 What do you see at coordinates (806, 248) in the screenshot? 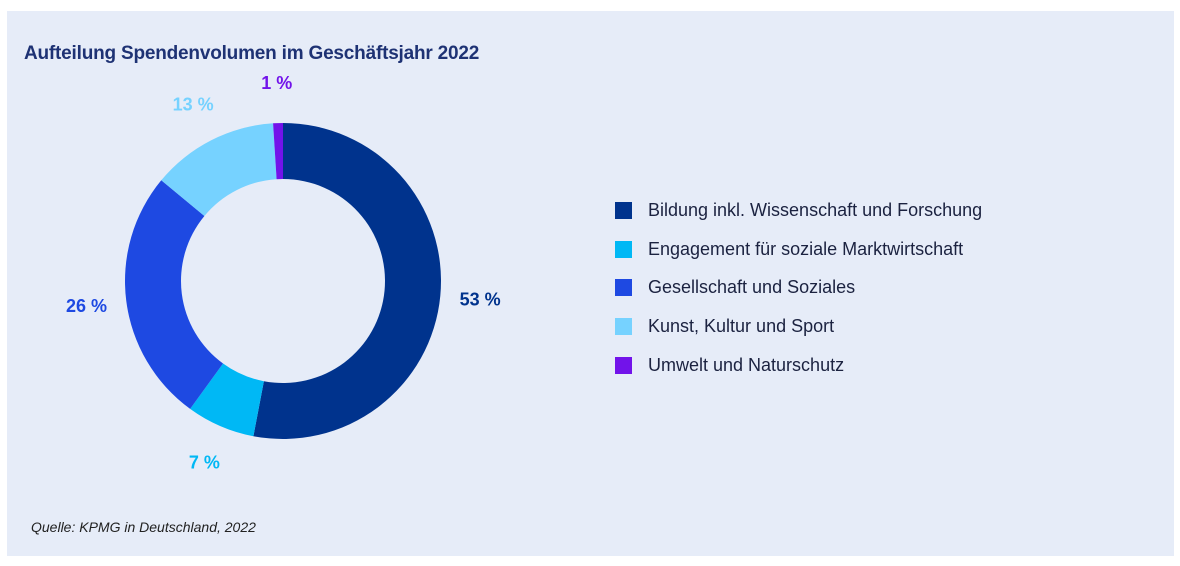
I see `legend-label: Engagement für soziale Marktwirtschaft` at bounding box center [806, 248].